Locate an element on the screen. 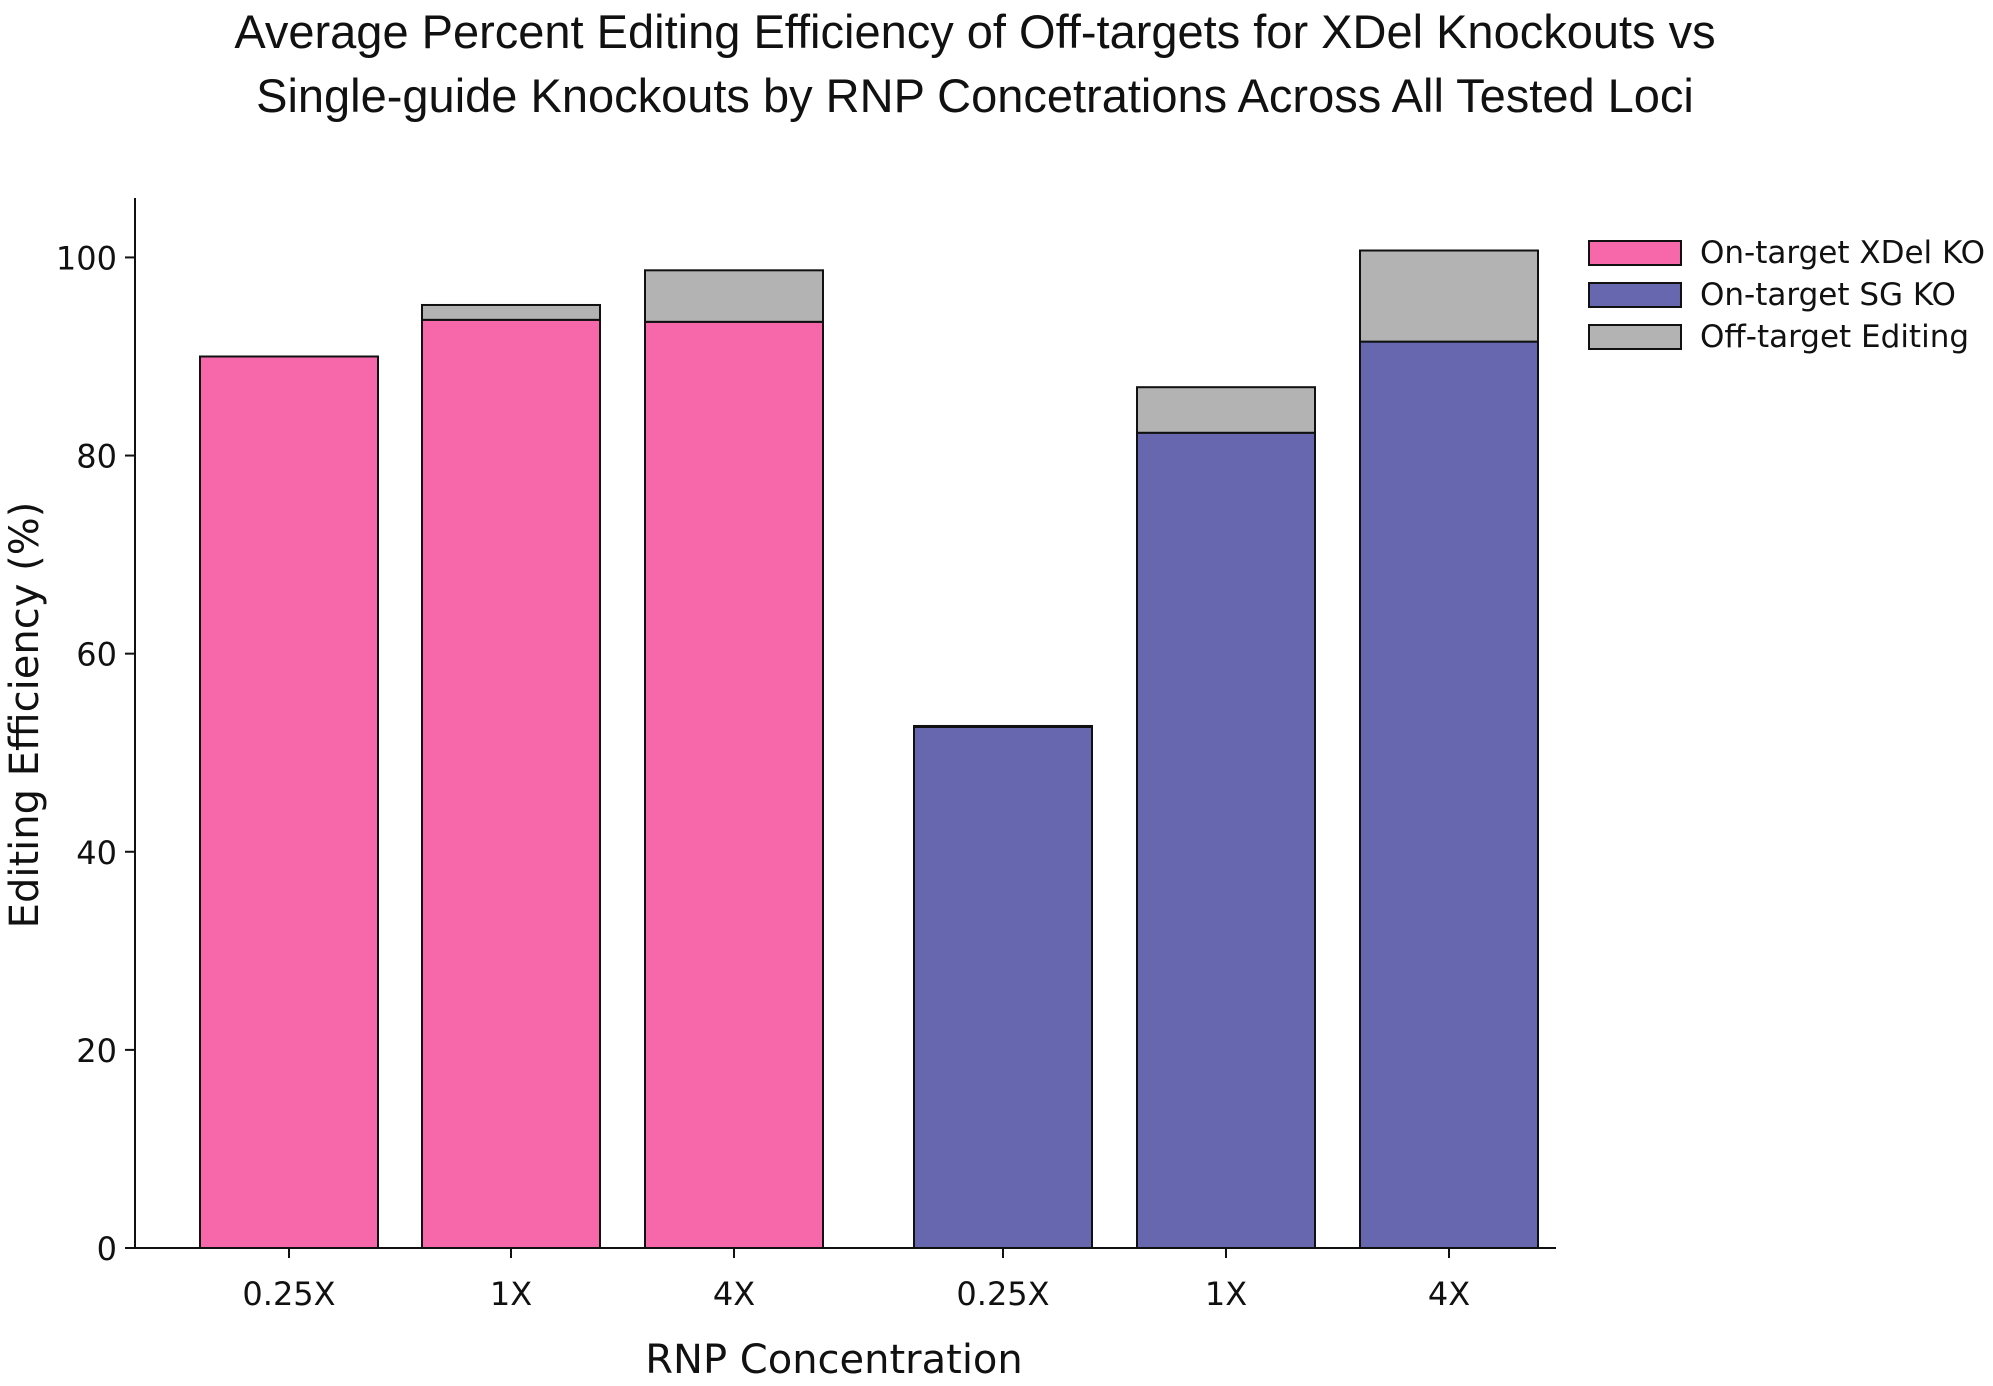 This screenshot has height=1386, width=1993. y-tick-label: 40 is located at coordinates (96, 853).